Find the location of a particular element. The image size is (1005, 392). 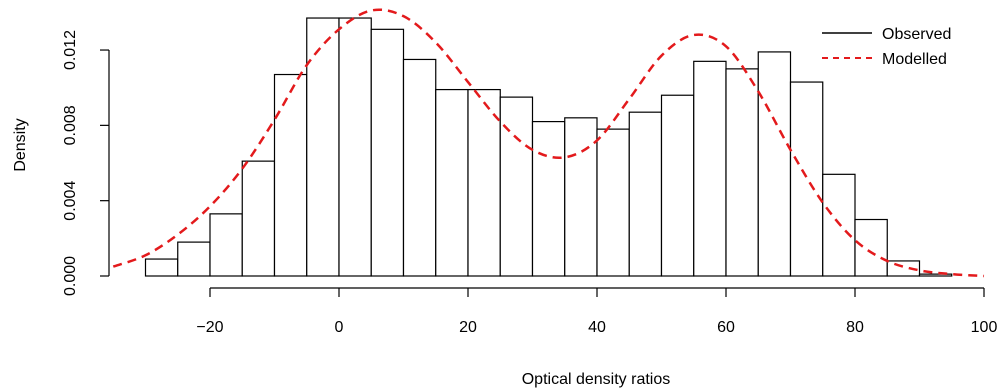

x-tick-label-3: 40 is located at coordinates (597, 327).